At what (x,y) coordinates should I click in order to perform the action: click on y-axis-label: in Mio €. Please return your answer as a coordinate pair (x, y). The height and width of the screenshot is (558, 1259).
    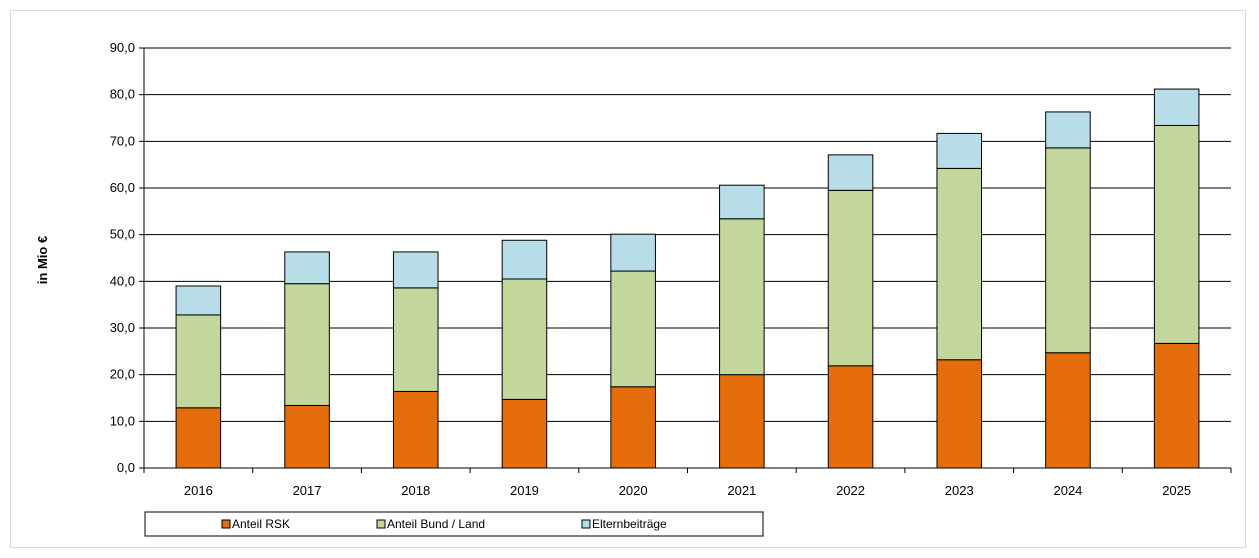
    Looking at the image, I should click on (42, 260).